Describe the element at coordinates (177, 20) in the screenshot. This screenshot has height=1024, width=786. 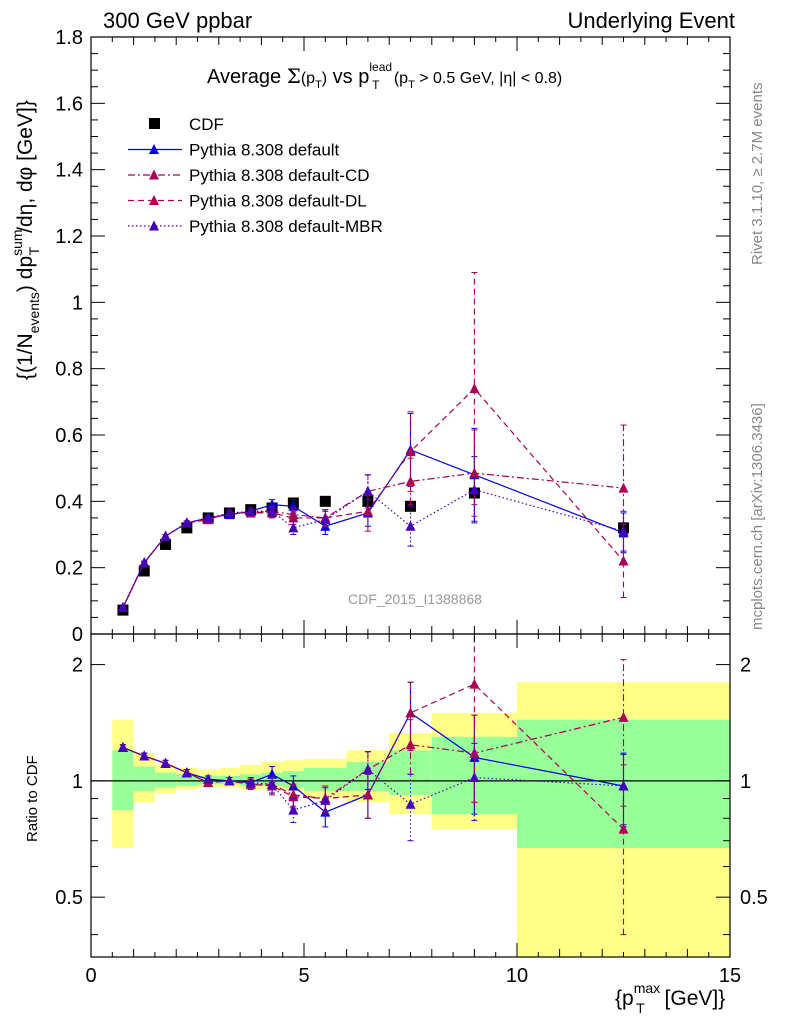
I see `header-left: 300 GeV ppbar` at that location.